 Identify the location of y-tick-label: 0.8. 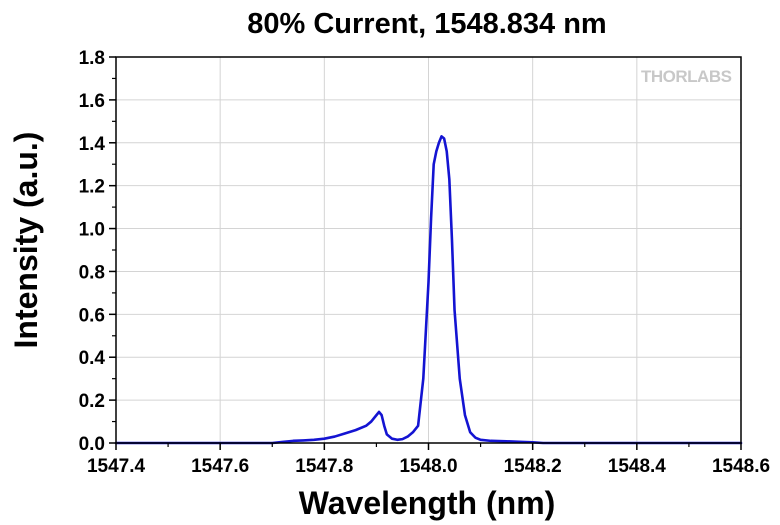
(92, 272).